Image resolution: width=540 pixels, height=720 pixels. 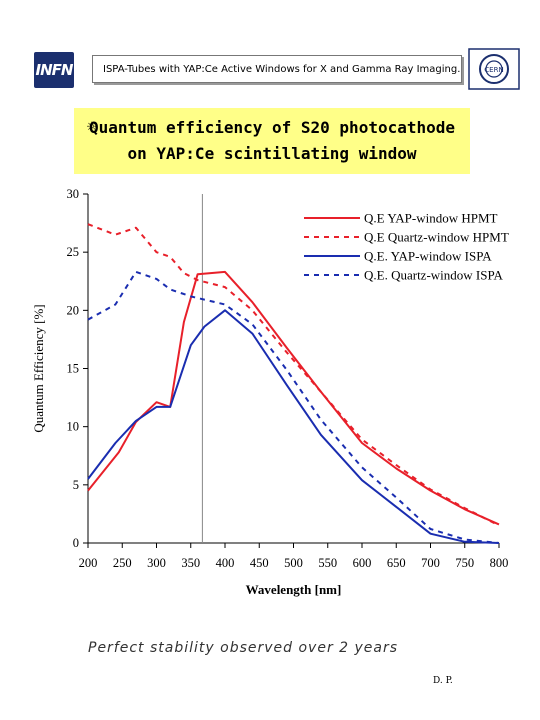 What do you see at coordinates (88, 563) in the screenshot?
I see `x-tick-label: 200` at bounding box center [88, 563].